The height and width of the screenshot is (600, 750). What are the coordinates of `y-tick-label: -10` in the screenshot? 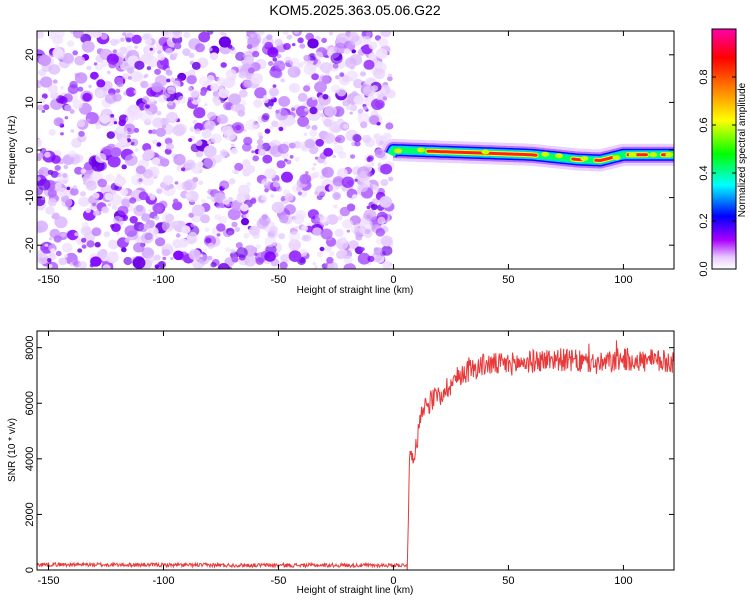 It's located at (30, 198).